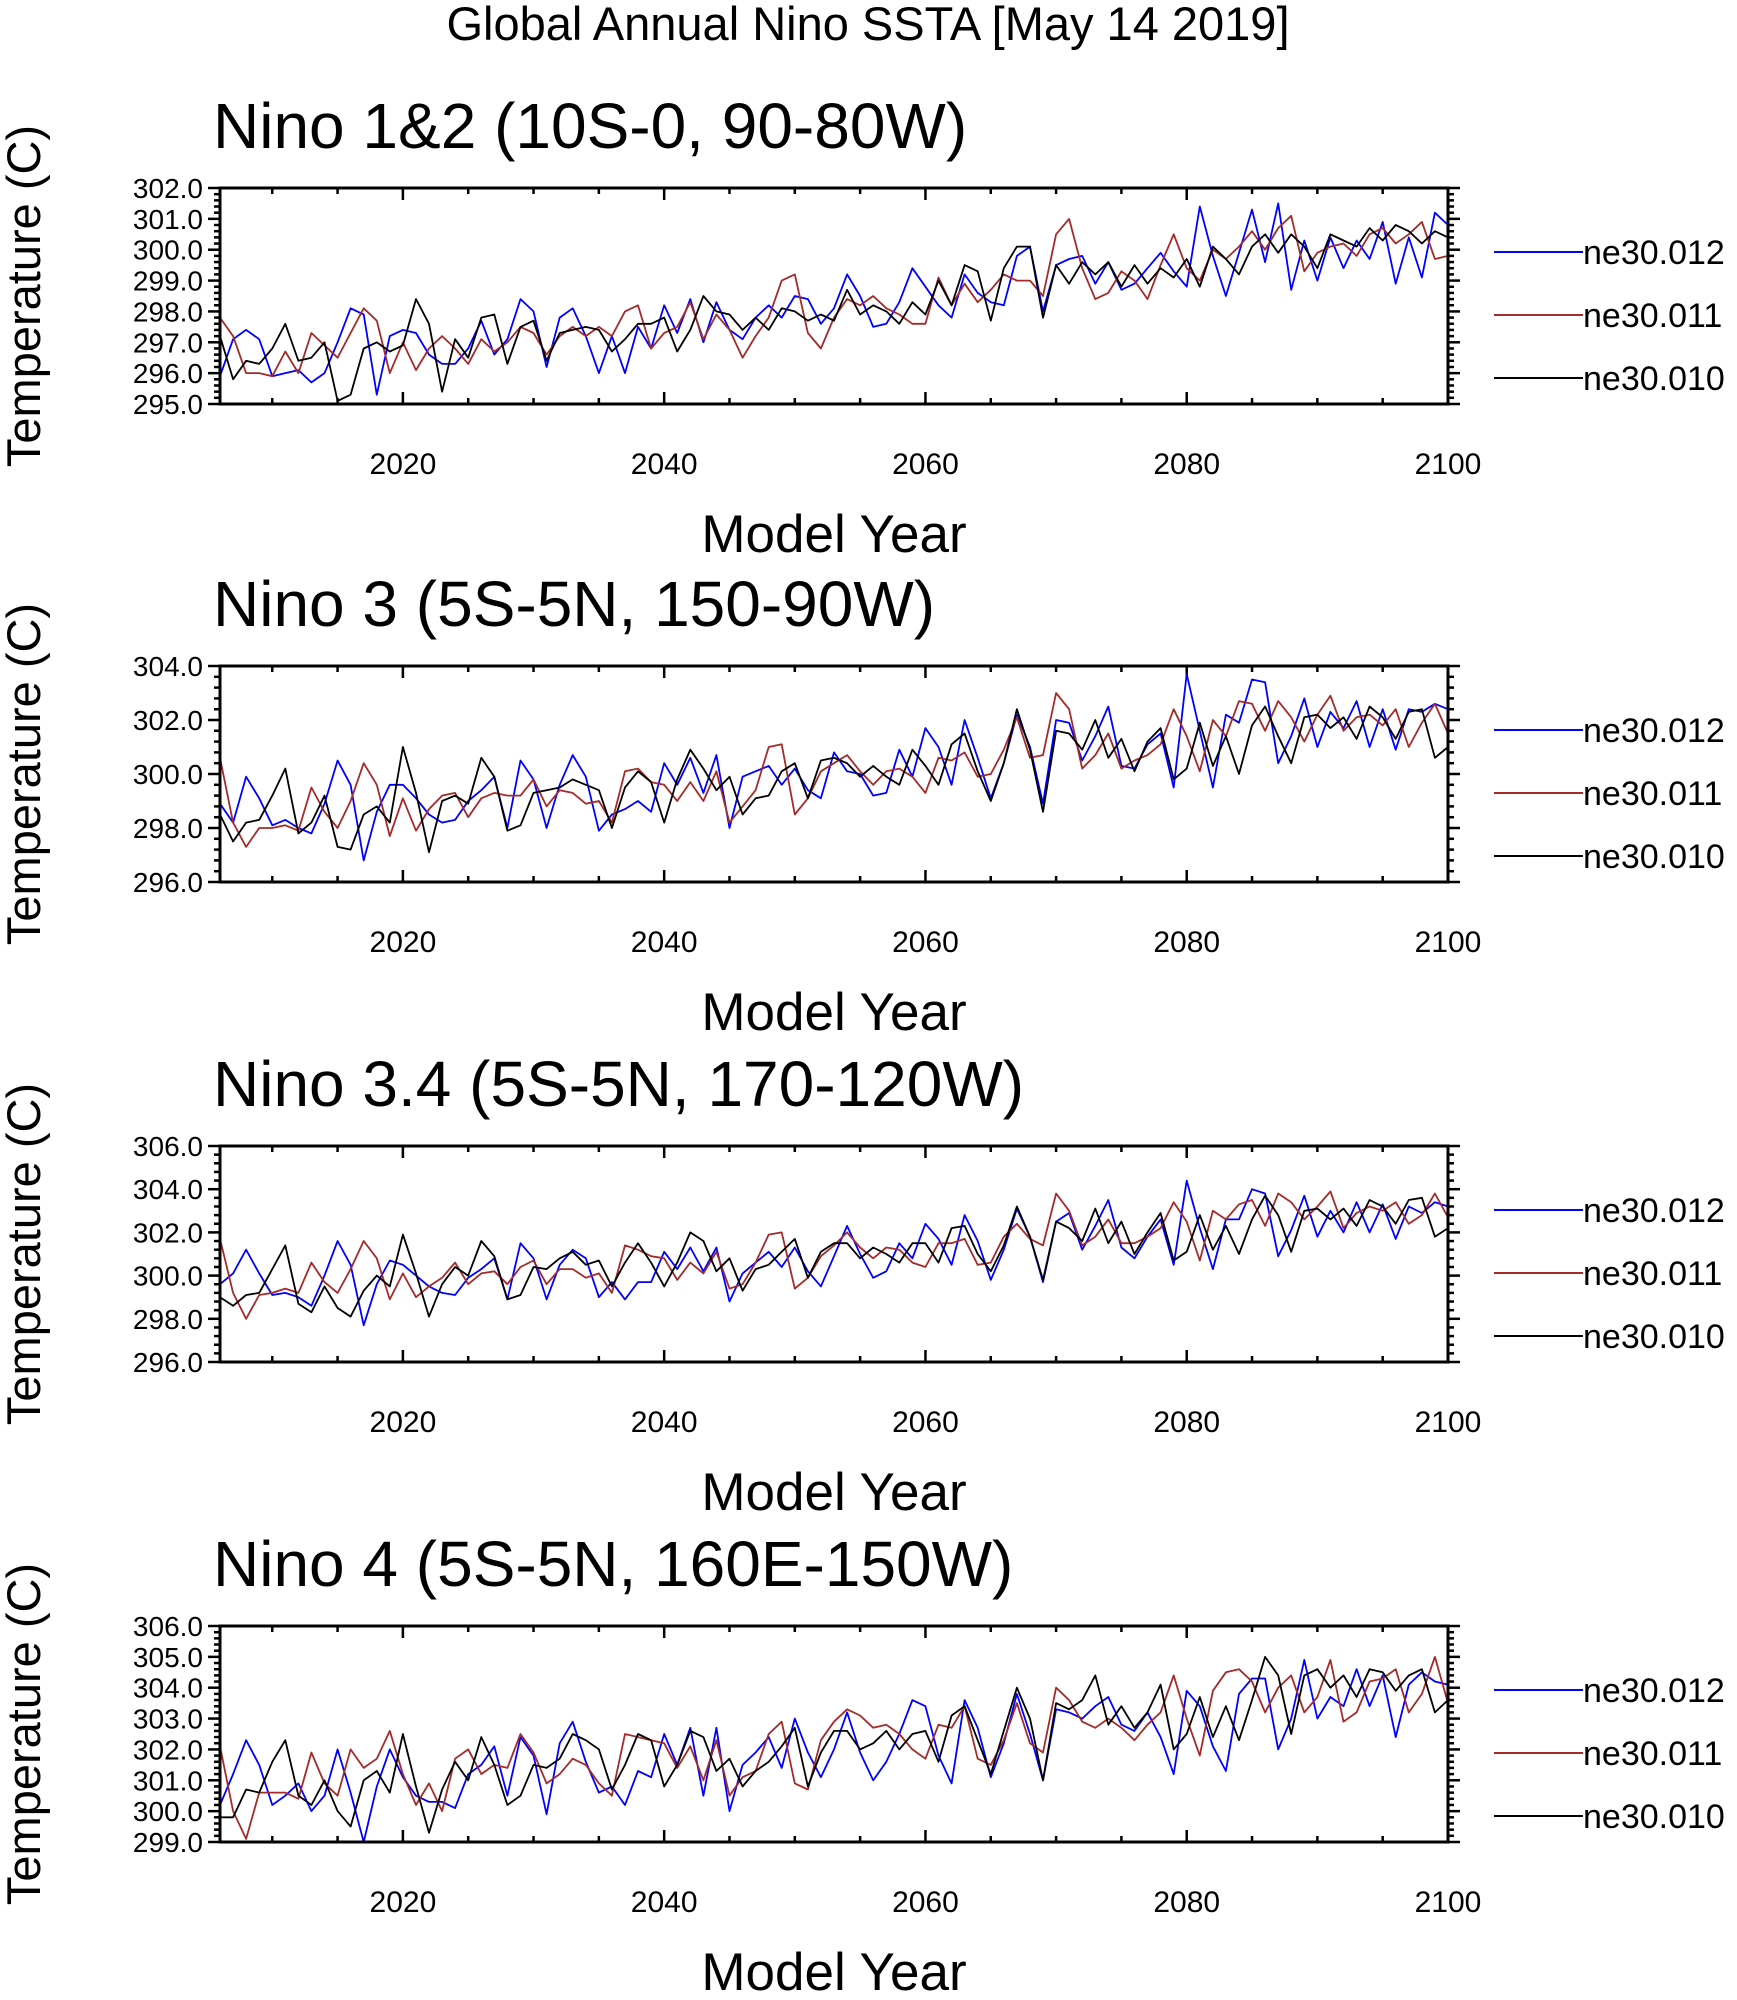  I want to click on panel-title: Nino 3.4 (5S-5N, 170-120W), so click(618, 1084).